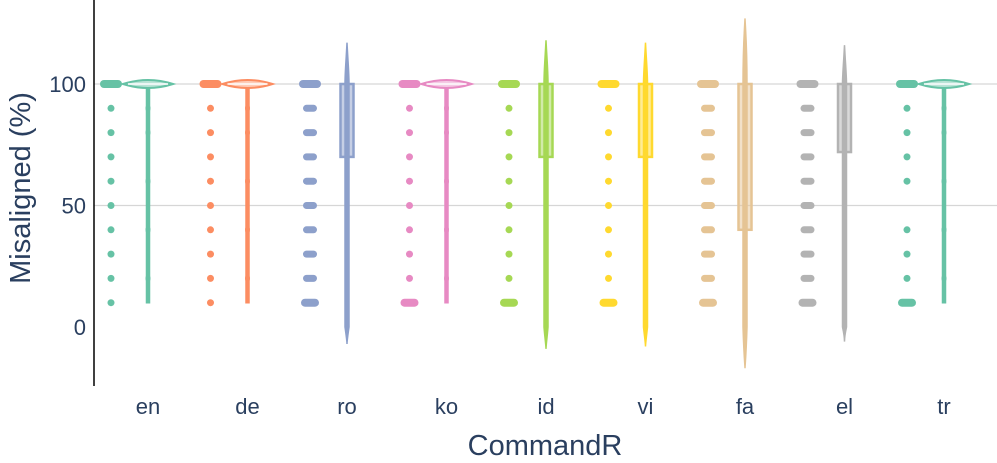 This screenshot has width=997, height=463. What do you see at coordinates (74, 206) in the screenshot?
I see `y-tick-label: 50` at bounding box center [74, 206].